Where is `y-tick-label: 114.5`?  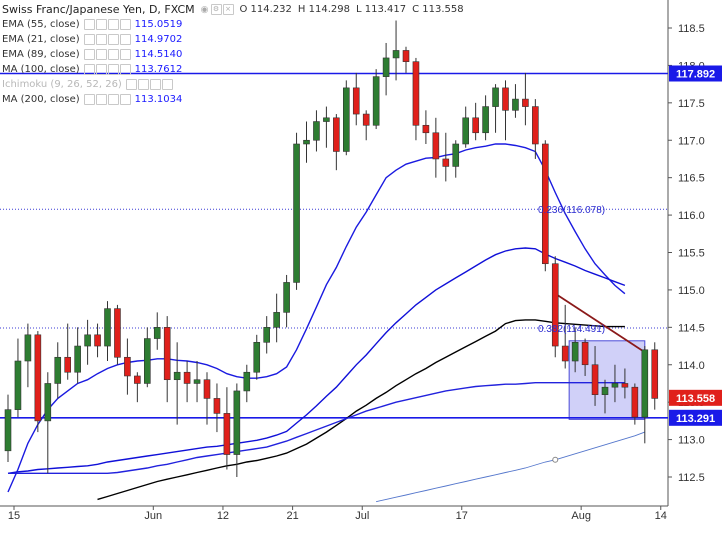
y-tick-label: 114.5 is located at coordinates (691, 328).